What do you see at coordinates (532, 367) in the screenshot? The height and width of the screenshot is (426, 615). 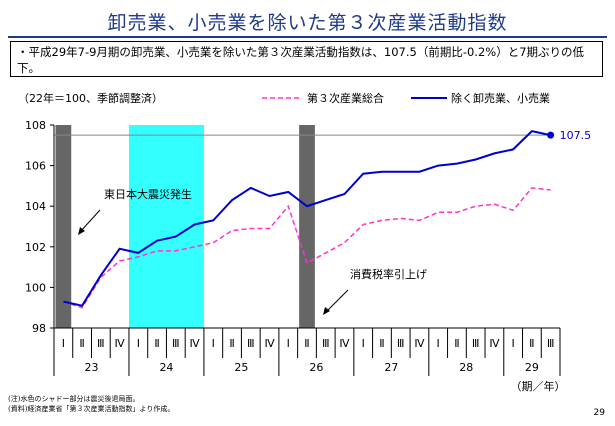 I see `year-label: 29` at bounding box center [532, 367].